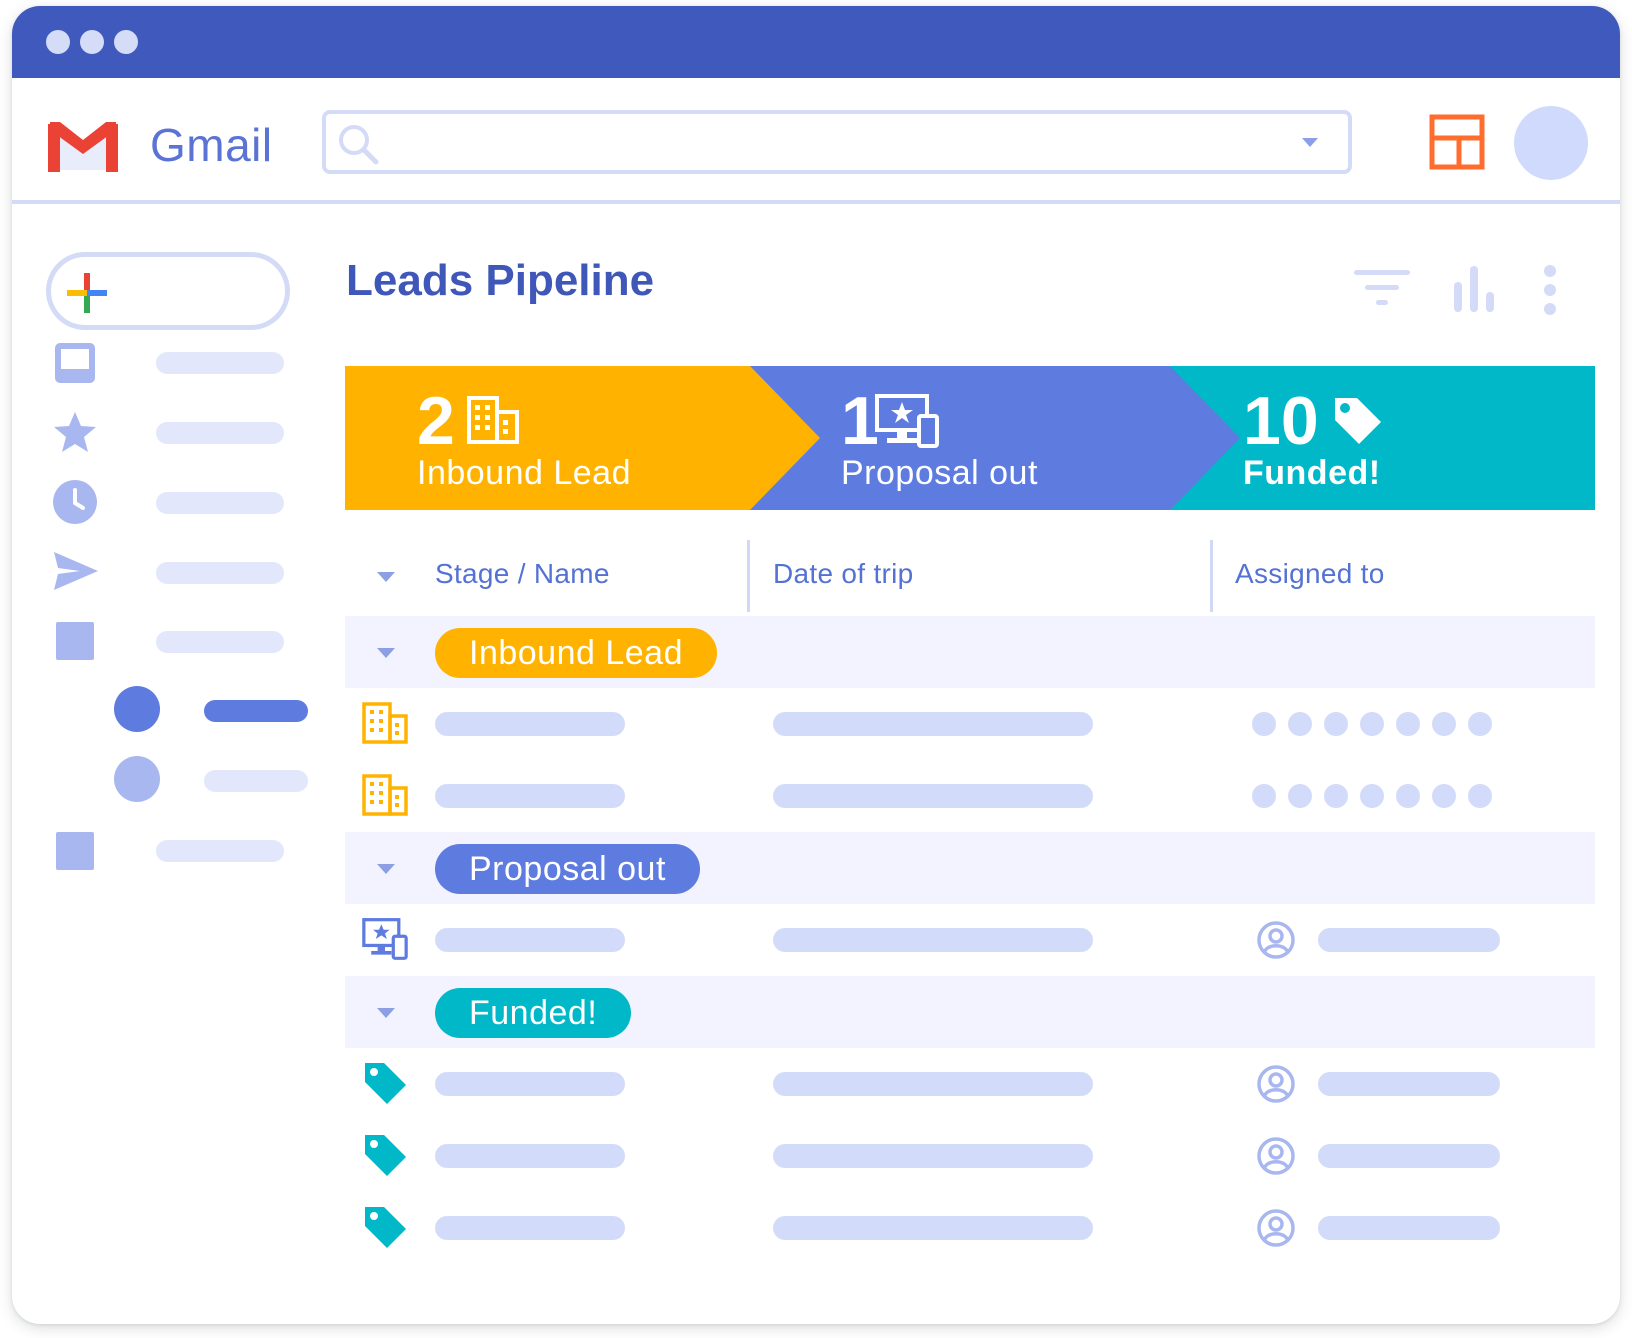 The height and width of the screenshot is (1338, 1632). I want to click on column-header-date-of-trip: Date of trip, so click(843, 573).